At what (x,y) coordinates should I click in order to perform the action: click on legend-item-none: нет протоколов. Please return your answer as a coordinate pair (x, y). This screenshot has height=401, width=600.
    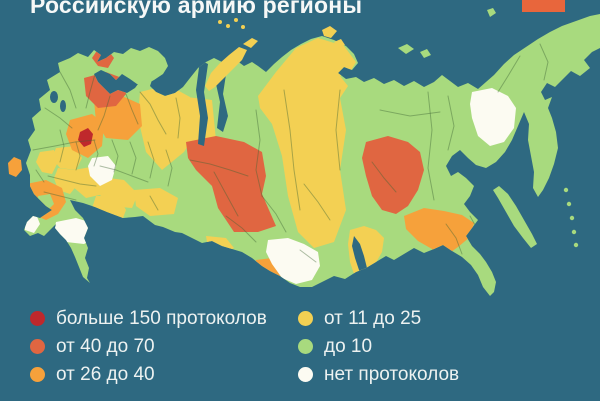
    Looking at the image, I should click on (378, 374).